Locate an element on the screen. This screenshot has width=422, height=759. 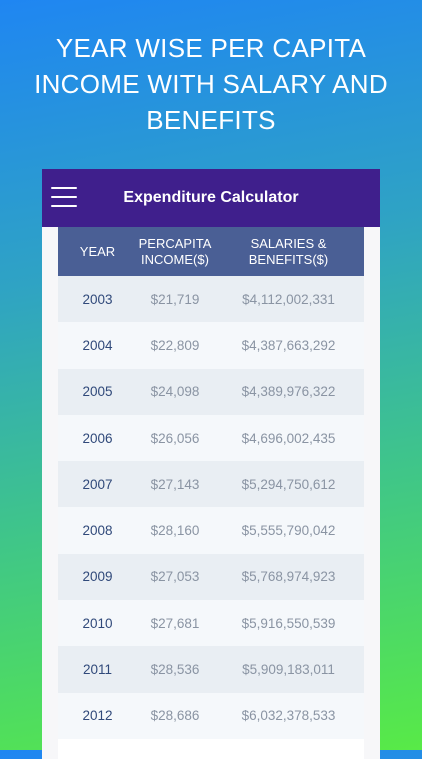
cell-salaries: $4,696,002,435 is located at coordinates (288, 438).